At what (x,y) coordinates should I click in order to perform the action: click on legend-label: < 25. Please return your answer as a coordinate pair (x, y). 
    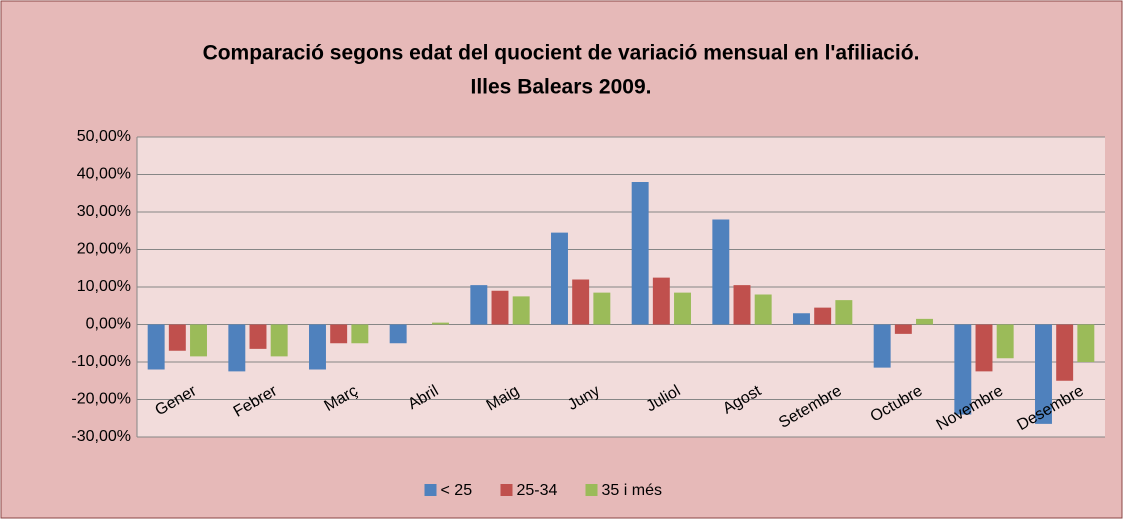
    Looking at the image, I should click on (457, 490).